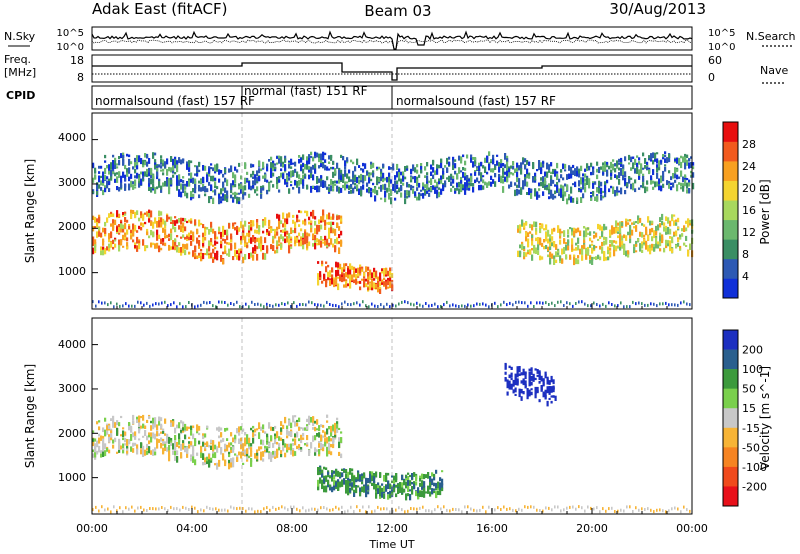 The width and height of the screenshot is (800, 554). Describe the element at coordinates (730, 268) in the screenshot. I see `colorbar-swatch` at that location.